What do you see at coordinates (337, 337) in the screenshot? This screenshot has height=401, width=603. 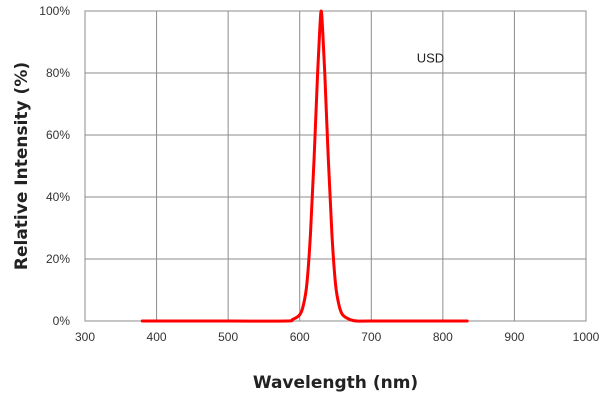 I see `x-tick-labels: 300 400 500 600 700 800 900 1000` at bounding box center [337, 337].